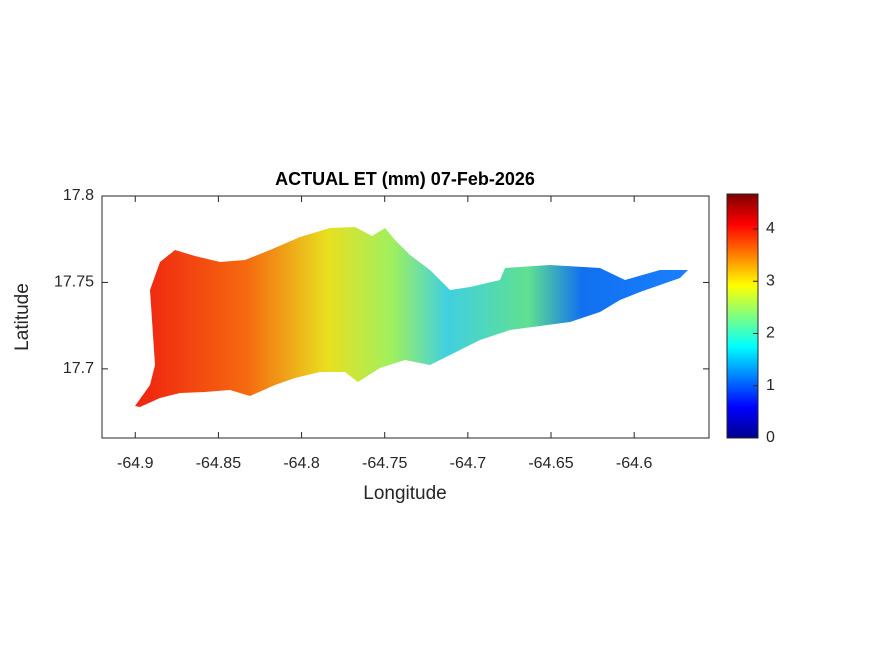 The image size is (875, 661). What do you see at coordinates (384, 463) in the screenshot?
I see `x-tick-label: -64.75` at bounding box center [384, 463].